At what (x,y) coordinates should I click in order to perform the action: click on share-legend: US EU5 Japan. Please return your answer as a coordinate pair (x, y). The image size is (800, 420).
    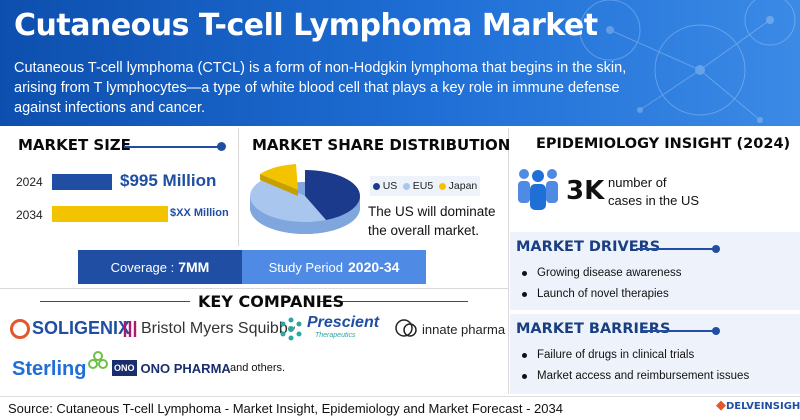
    Looking at the image, I should click on (425, 186).